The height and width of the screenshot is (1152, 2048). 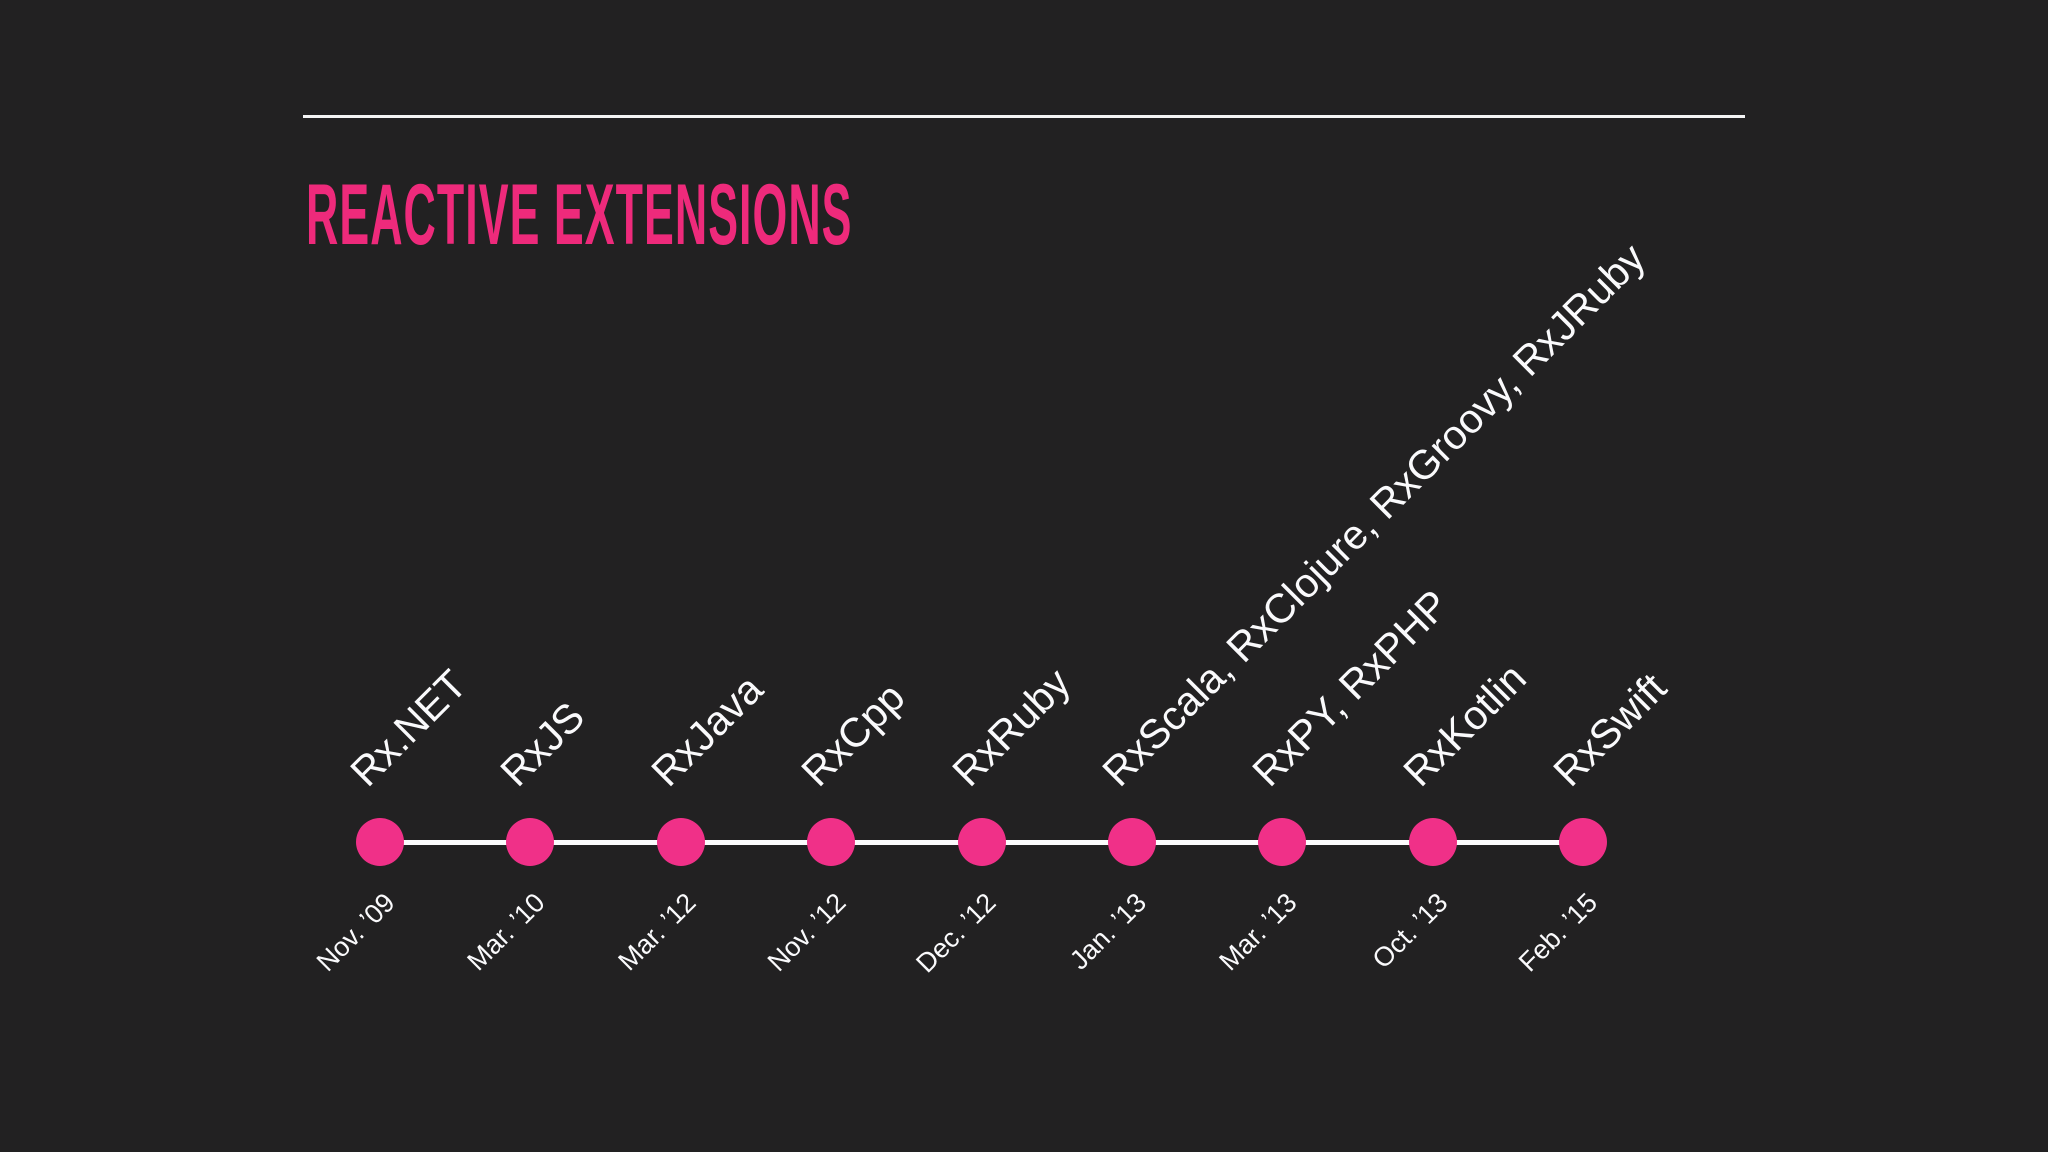 I want to click on timeline-event-date: Oct. ’13, so click(x=1410, y=931).